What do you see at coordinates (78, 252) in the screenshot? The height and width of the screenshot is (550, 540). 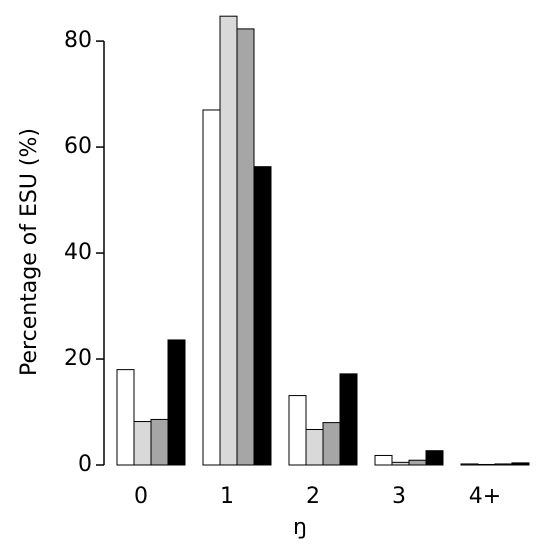 I see `y-tick-label: 40` at bounding box center [78, 252].